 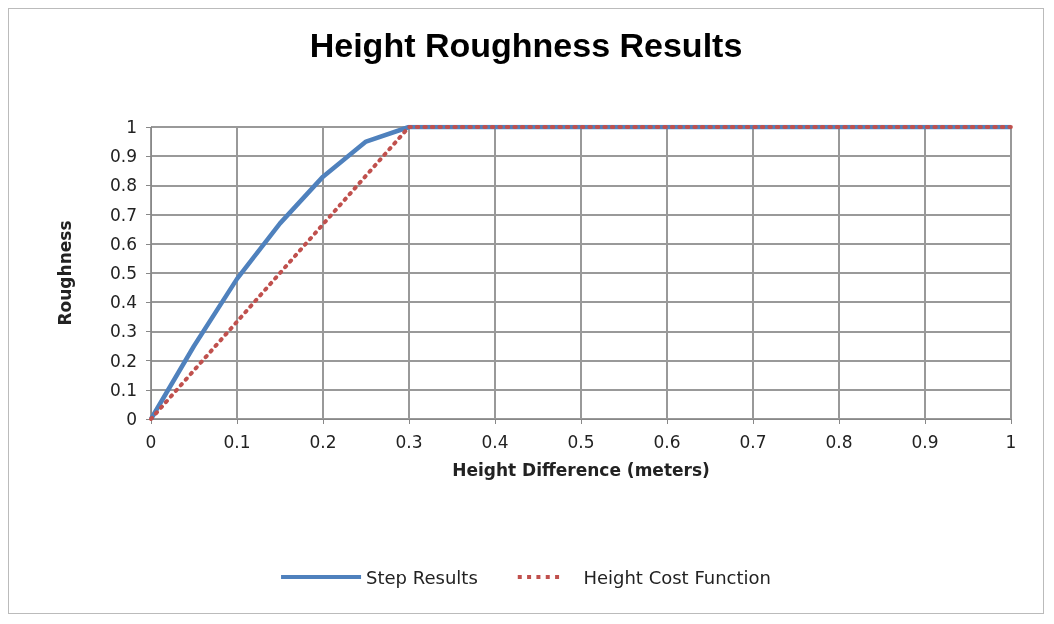 I want to click on y-tick-label: 0.3, so click(x=123, y=331).